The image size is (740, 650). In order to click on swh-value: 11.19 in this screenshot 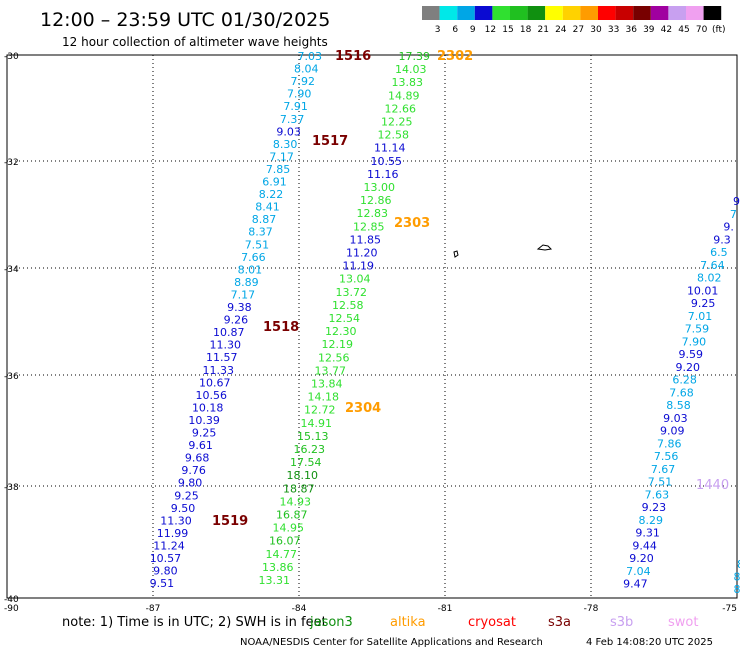, I will do `click(359, 266)`.